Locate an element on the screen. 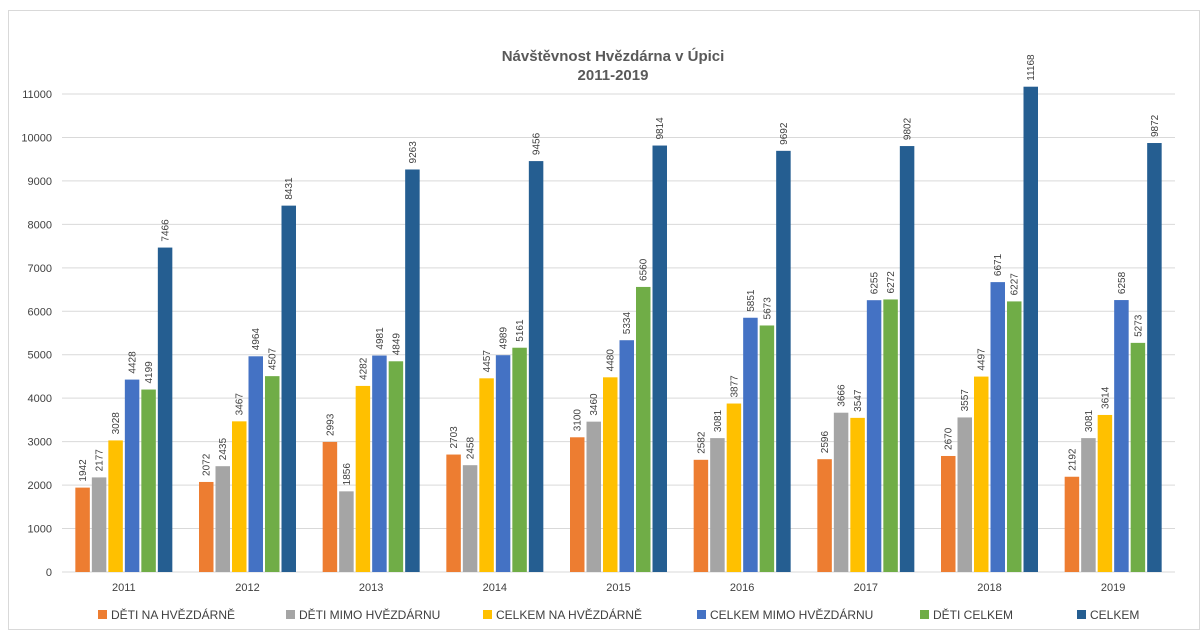 The image size is (1203, 632). data-label: 5334 is located at coordinates (627, 323).